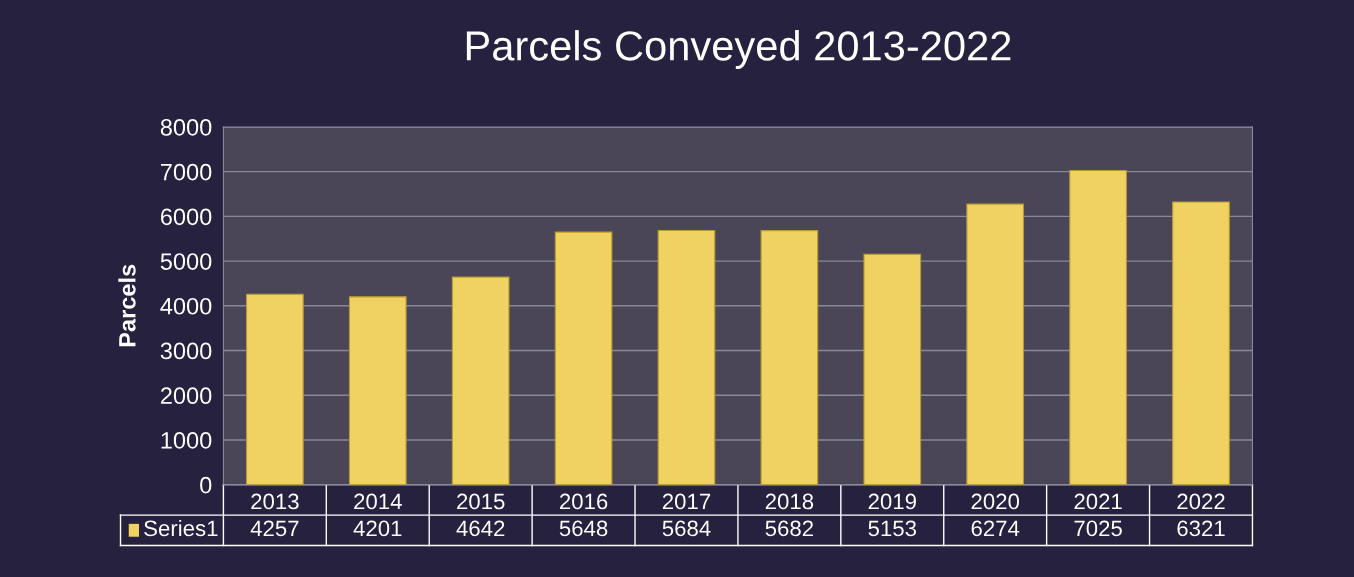  I want to click on y-tick-label: 0, so click(206, 485).